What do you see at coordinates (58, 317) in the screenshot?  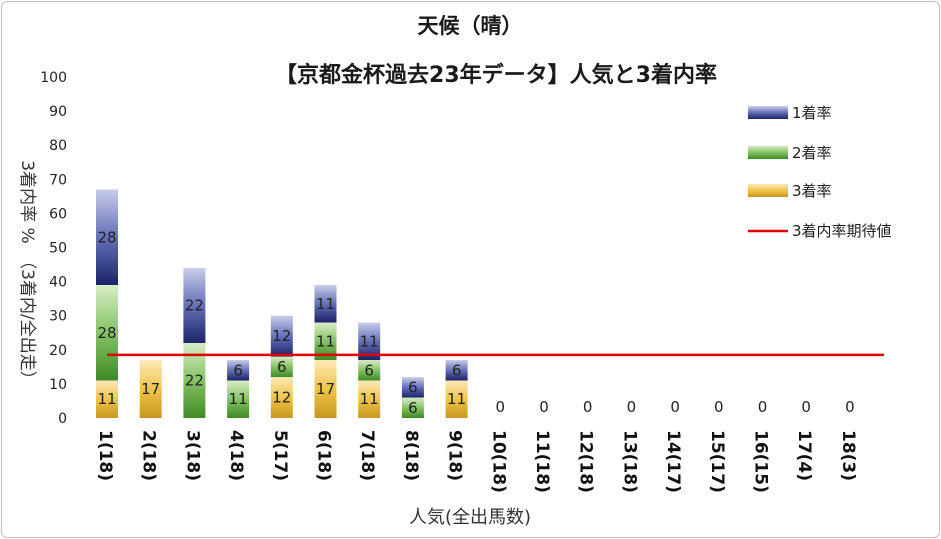 I see `y-tick-label: 30` at bounding box center [58, 317].